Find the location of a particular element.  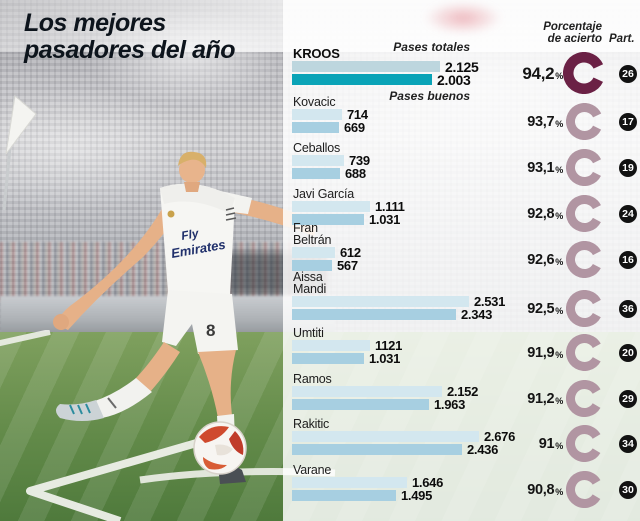

player-row-rakitic: Rakitic 2.676 2.436 91% 34 is located at coordinates (466, 440).